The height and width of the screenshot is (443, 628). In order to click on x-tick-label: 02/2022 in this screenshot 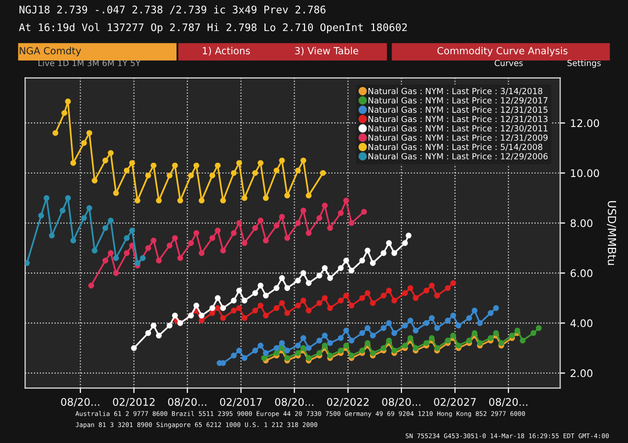, I will do `click(348, 402)`.